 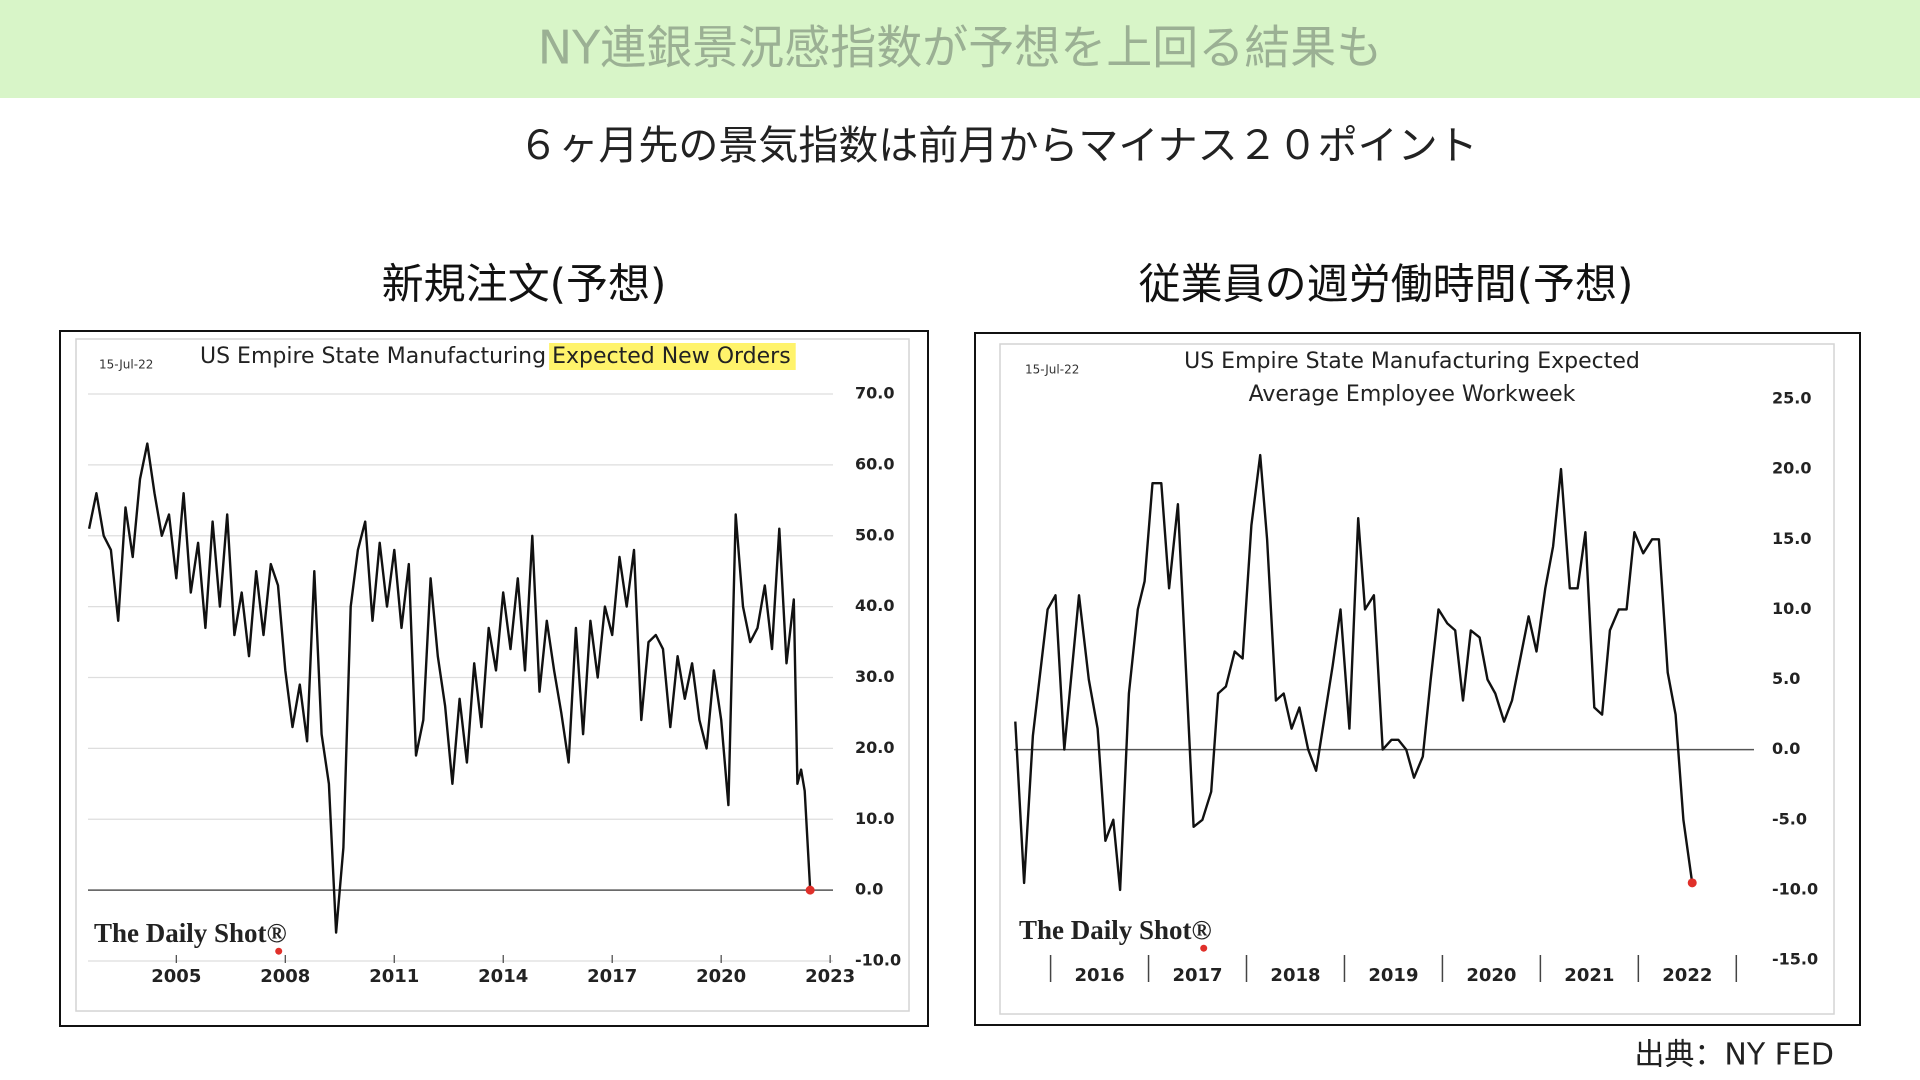 What do you see at coordinates (503, 976) in the screenshot?
I see `x-tick-label: 2014` at bounding box center [503, 976].